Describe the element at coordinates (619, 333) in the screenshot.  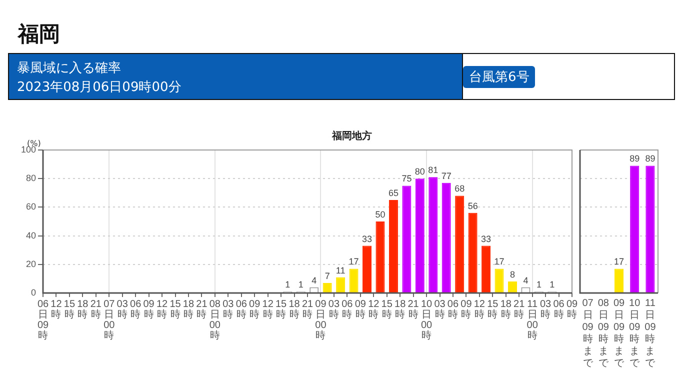
I see `x-tick-label: 09日09時まで` at that location.